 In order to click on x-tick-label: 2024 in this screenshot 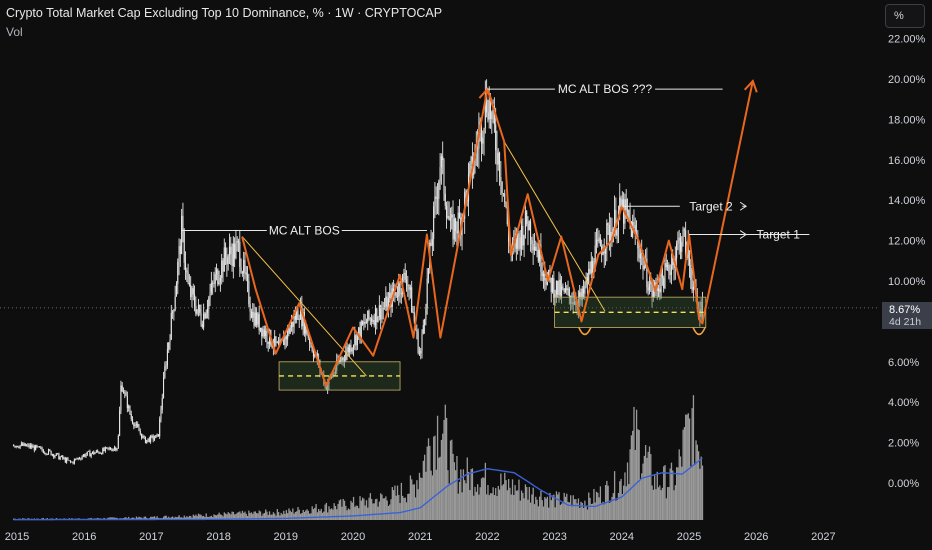, I will do `click(622, 537)`.